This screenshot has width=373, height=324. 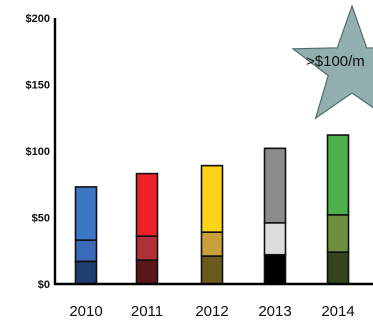 What do you see at coordinates (274, 311) in the screenshot?
I see `x-tick-label: 2013` at bounding box center [274, 311].